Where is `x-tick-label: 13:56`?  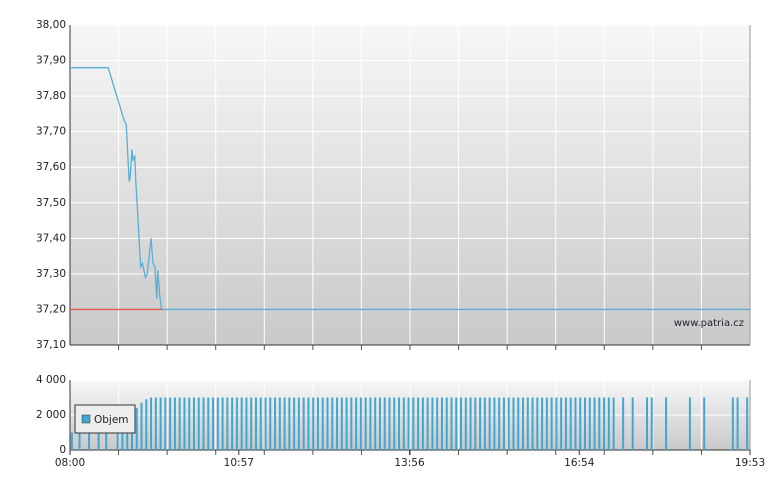
x-tick-label: 13:56 is located at coordinates (409, 463).